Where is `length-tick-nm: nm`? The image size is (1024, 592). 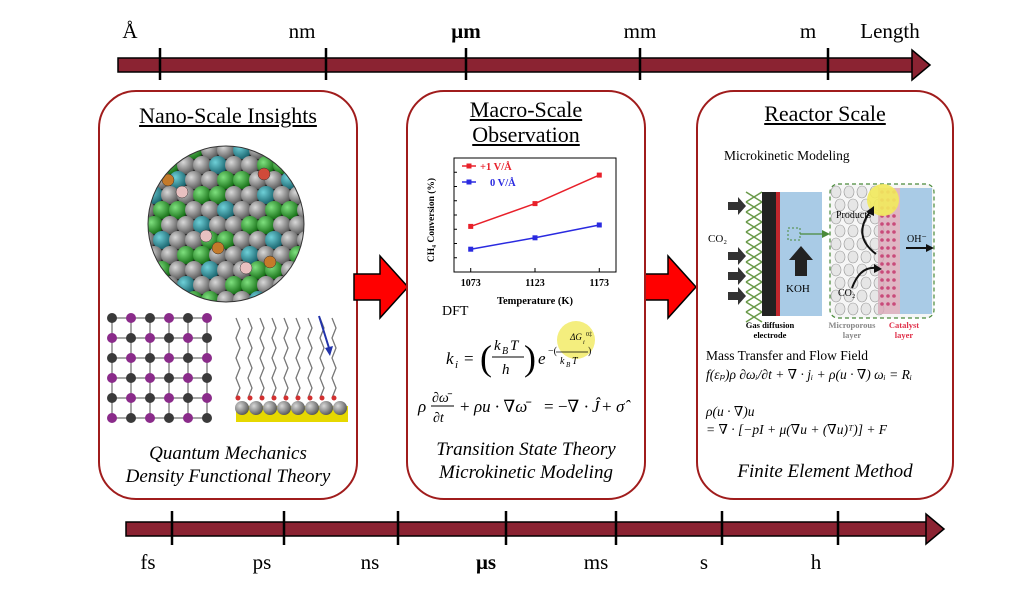
length-tick-nm: nm is located at coordinates (302, 31).